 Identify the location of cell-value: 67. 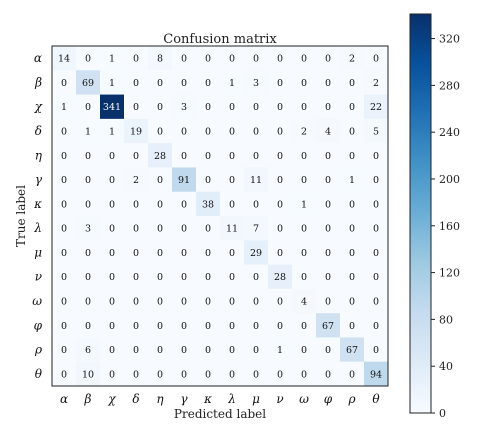
(328, 326).